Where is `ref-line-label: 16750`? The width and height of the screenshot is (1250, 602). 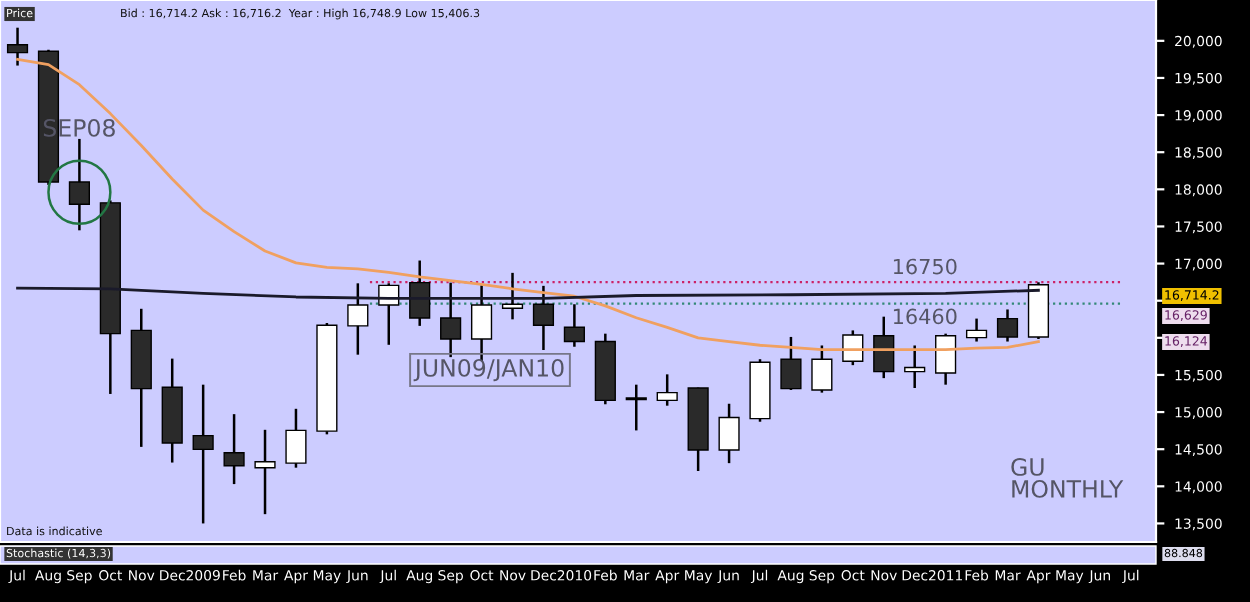 ref-line-label: 16750 is located at coordinates (925, 266).